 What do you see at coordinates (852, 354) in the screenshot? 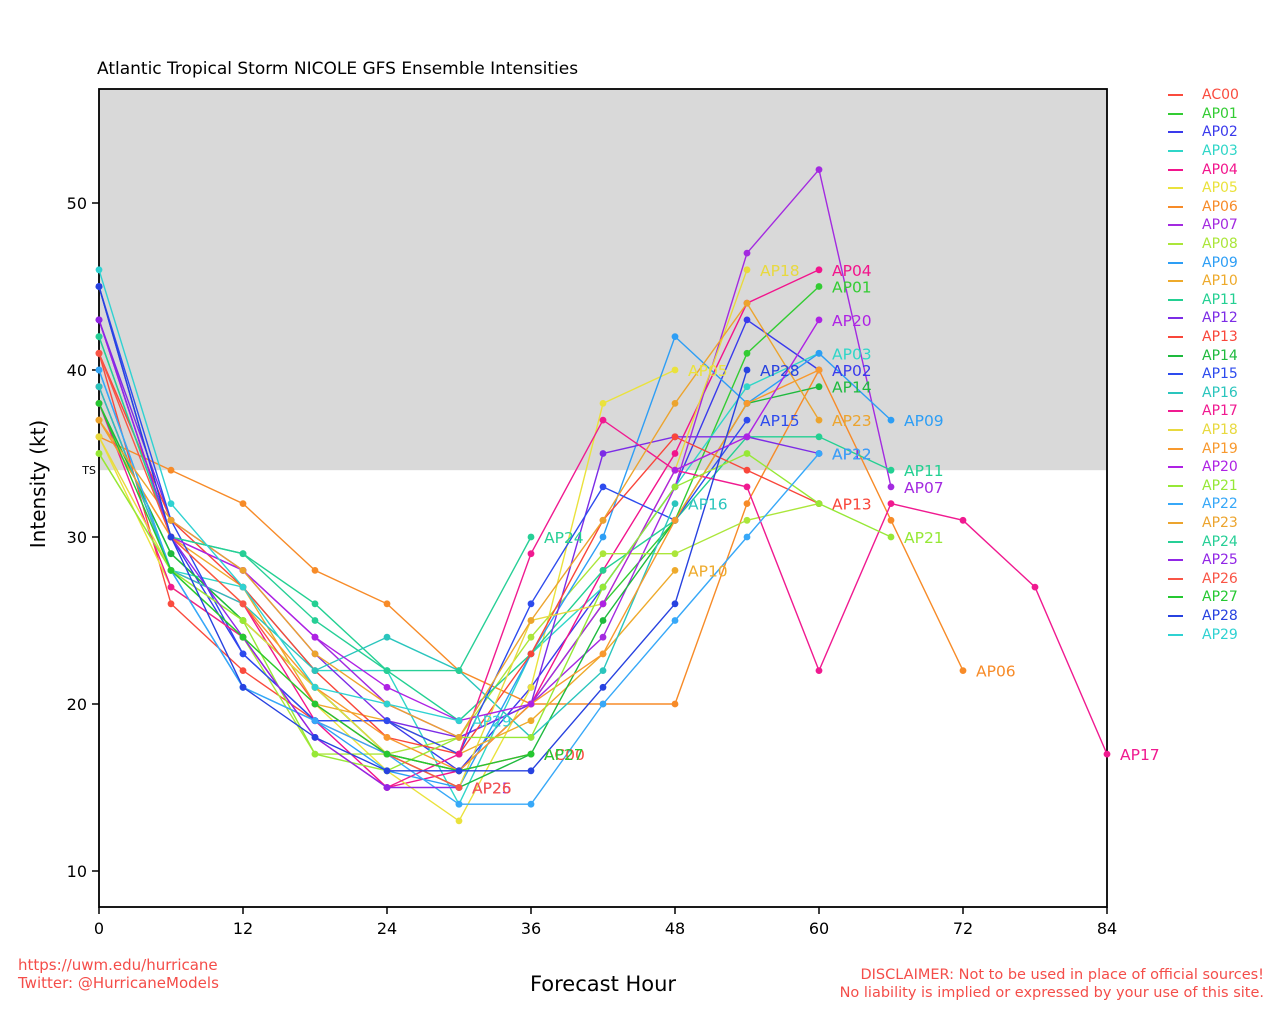
I see `series-end-label-AP03: AP03` at bounding box center [852, 354].